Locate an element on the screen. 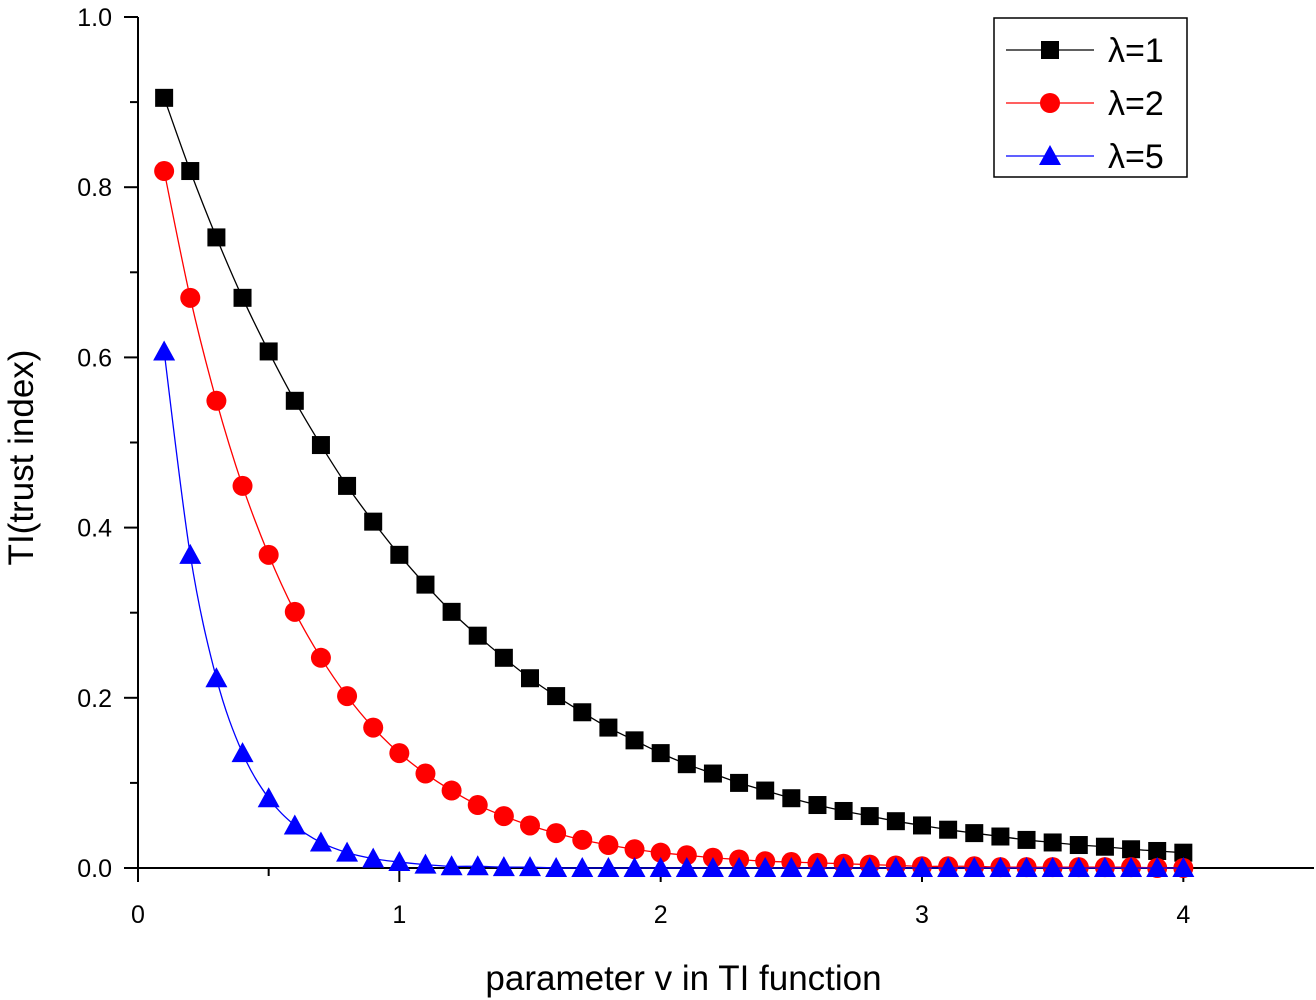 Image resolution: width=1316 pixels, height=1000 pixels. y-tick-label: 0.0 is located at coordinates (94, 869).